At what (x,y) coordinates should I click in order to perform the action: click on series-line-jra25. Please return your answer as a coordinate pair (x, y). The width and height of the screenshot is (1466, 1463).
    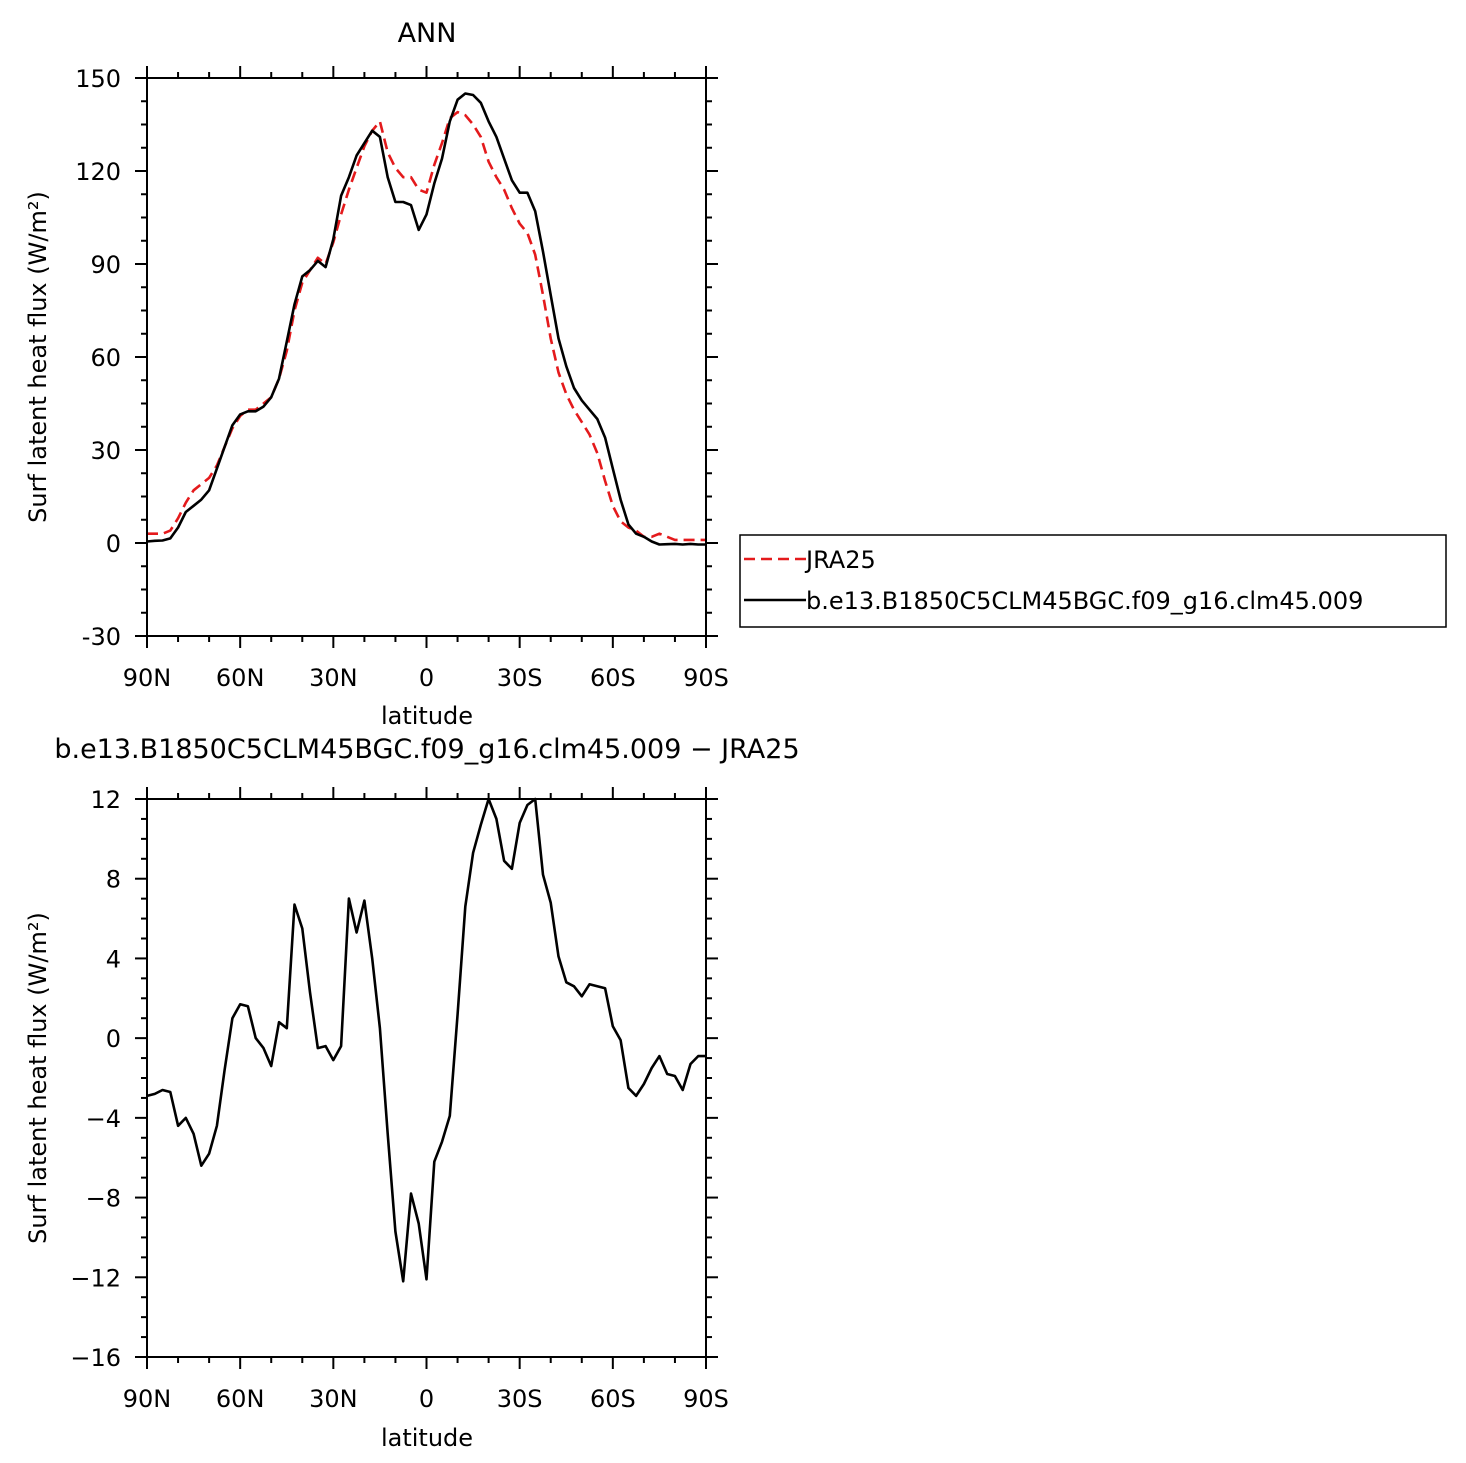
    Looking at the image, I should click on (426, 326).